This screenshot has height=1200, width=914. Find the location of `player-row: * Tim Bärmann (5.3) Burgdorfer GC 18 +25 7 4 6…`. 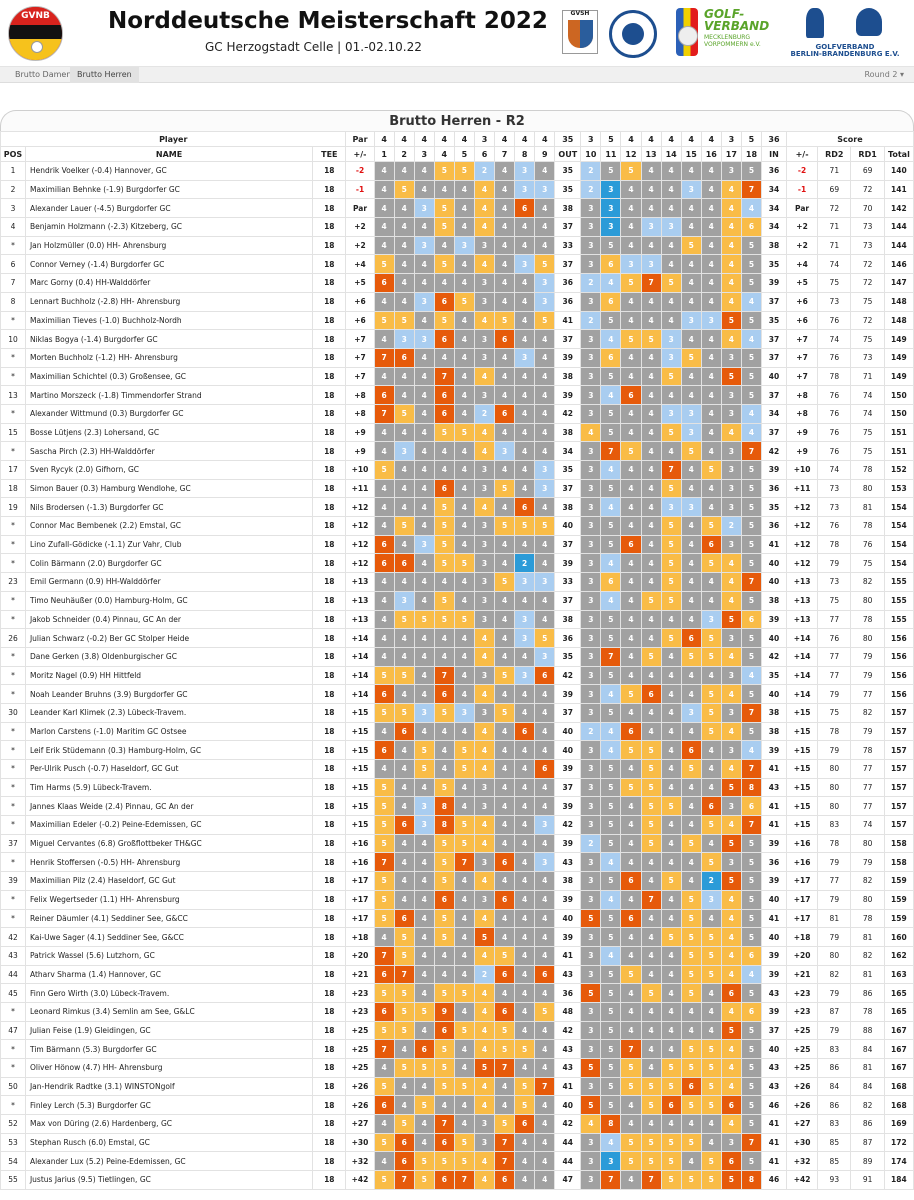

player-row: * Tim Bärmann (5.3) Burgdorfer GC 18 +25 7 4 6… is located at coordinates (457, 1049).